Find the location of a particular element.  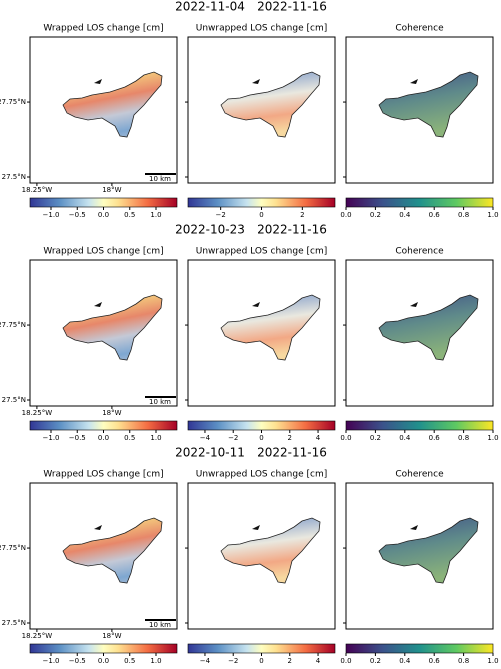

date-start: 2022-10-23 is located at coordinates (210, 230).